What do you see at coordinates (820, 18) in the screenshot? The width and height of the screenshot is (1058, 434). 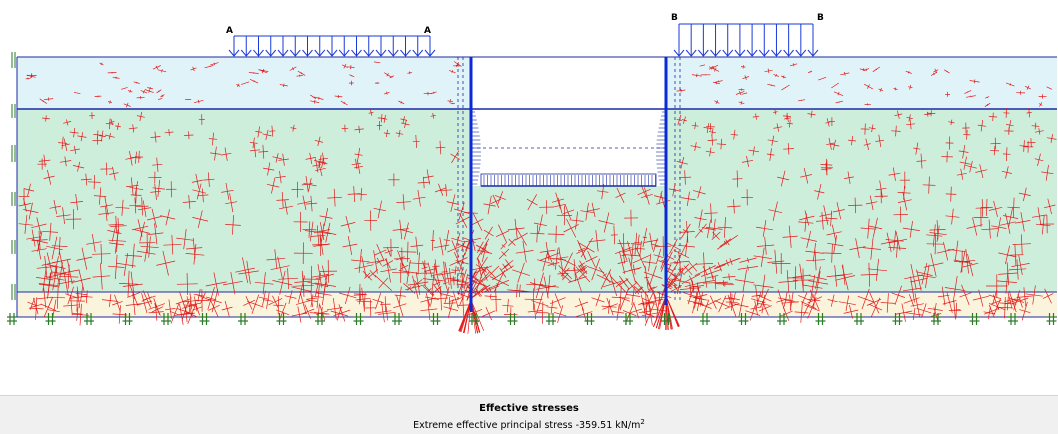 I see `load-b-label-right: B` at bounding box center [820, 18].